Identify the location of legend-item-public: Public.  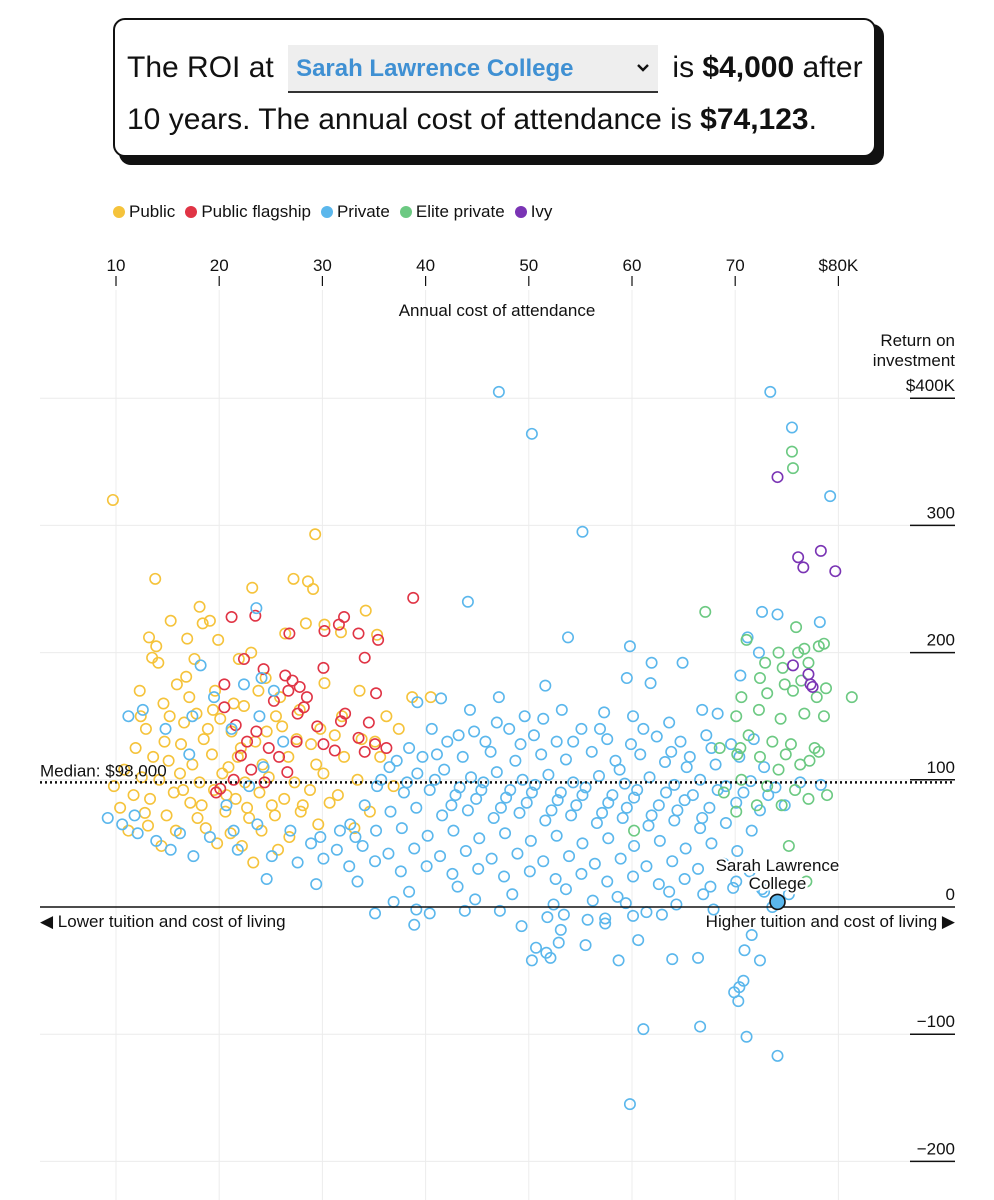
(144, 212).